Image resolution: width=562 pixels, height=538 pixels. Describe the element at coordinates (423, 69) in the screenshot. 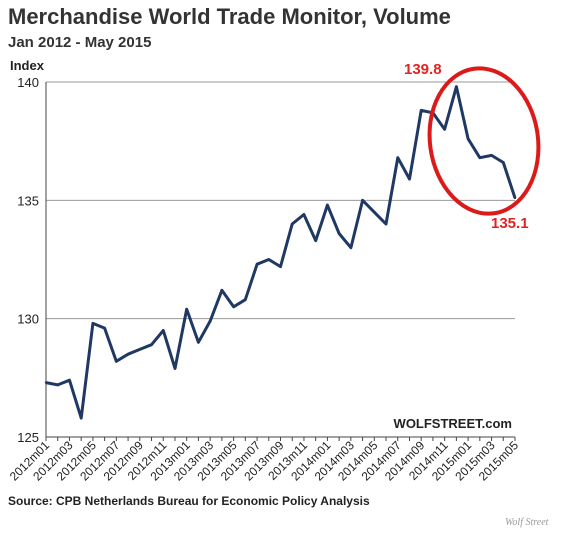

I see `annotation-peak: 139.8` at that location.